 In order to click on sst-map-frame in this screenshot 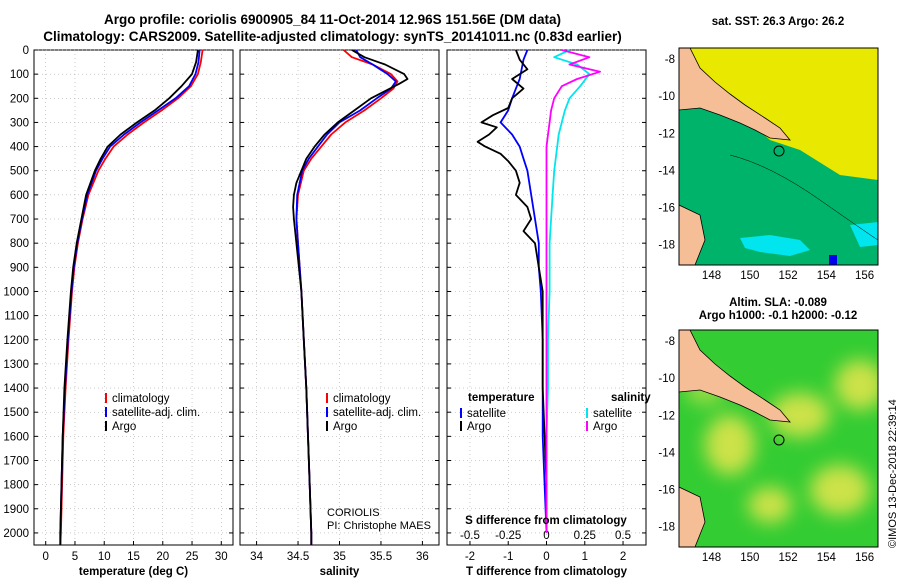, I will do `click(778, 156)`.